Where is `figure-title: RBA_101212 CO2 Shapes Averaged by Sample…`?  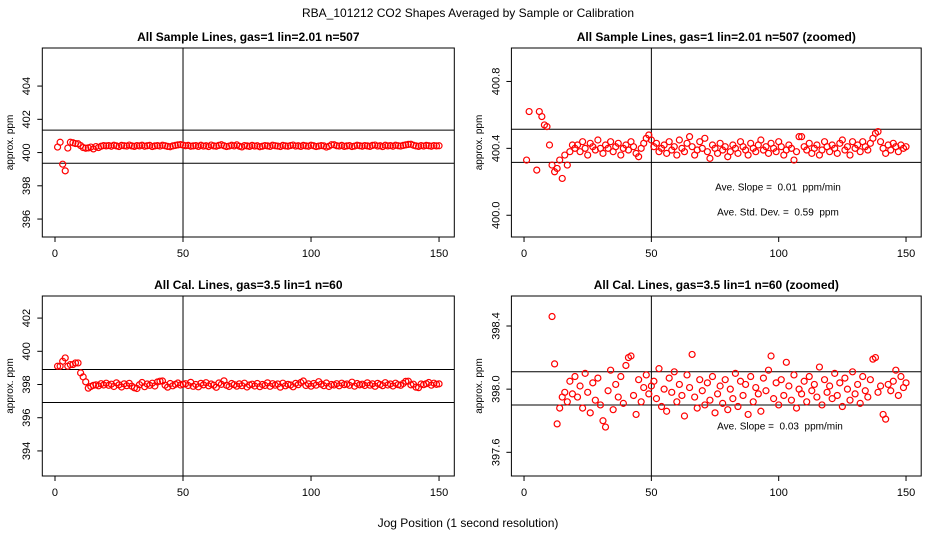
figure-title: RBA_101212 CO2 Shapes Averaged by Sample… is located at coordinates (468, 13).